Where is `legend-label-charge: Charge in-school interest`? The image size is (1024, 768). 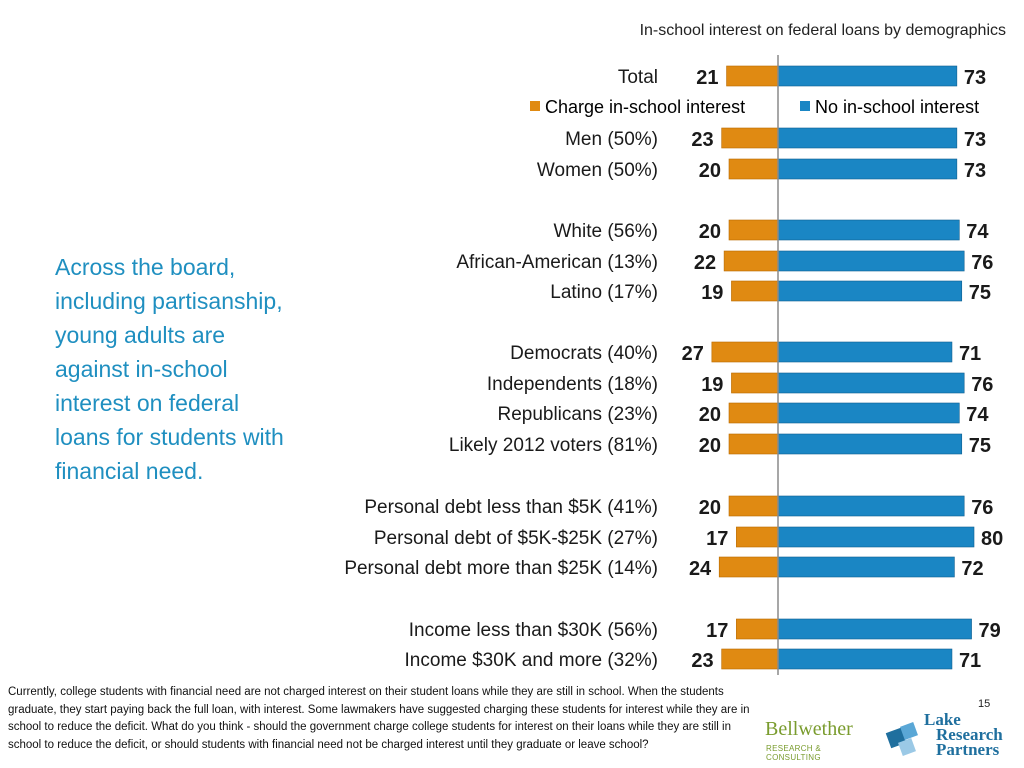
legend-label-charge: Charge in-school interest is located at coordinates (645, 107).